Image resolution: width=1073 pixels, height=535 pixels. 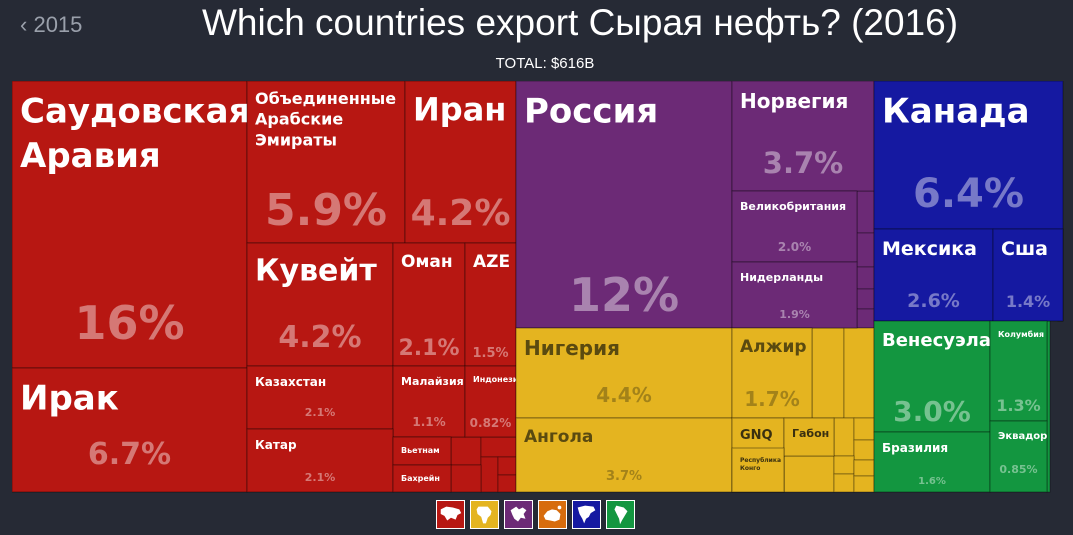 I want to click on tile-label: Алжир, so click(x=773, y=347).